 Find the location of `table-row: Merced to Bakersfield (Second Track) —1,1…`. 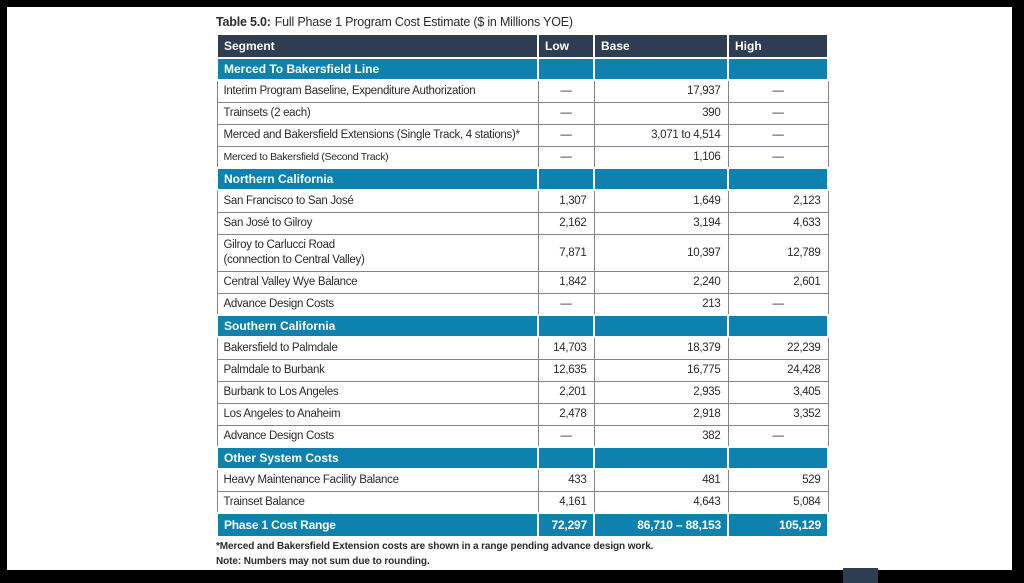

table-row: Merced to Bakersfield (Second Track) —1,1… is located at coordinates (522, 157).